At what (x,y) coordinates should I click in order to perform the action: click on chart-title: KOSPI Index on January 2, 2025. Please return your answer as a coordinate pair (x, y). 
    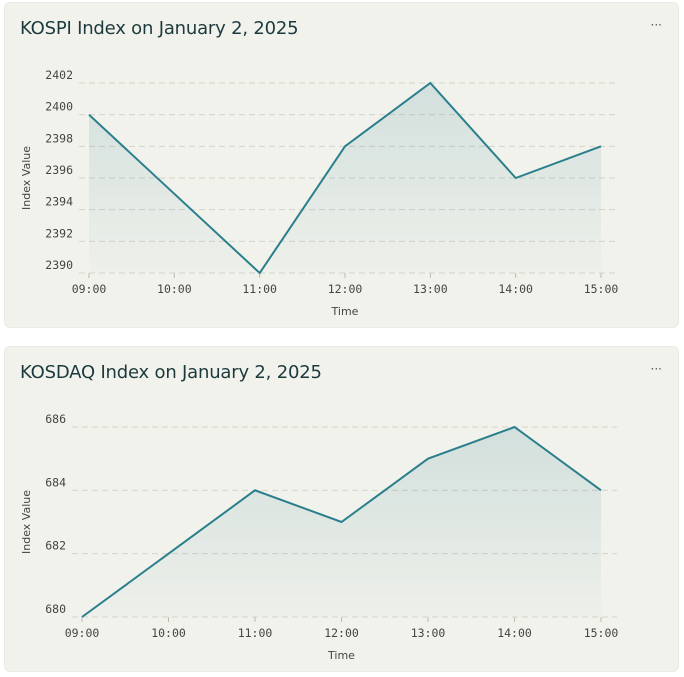
    Looking at the image, I should click on (159, 28).